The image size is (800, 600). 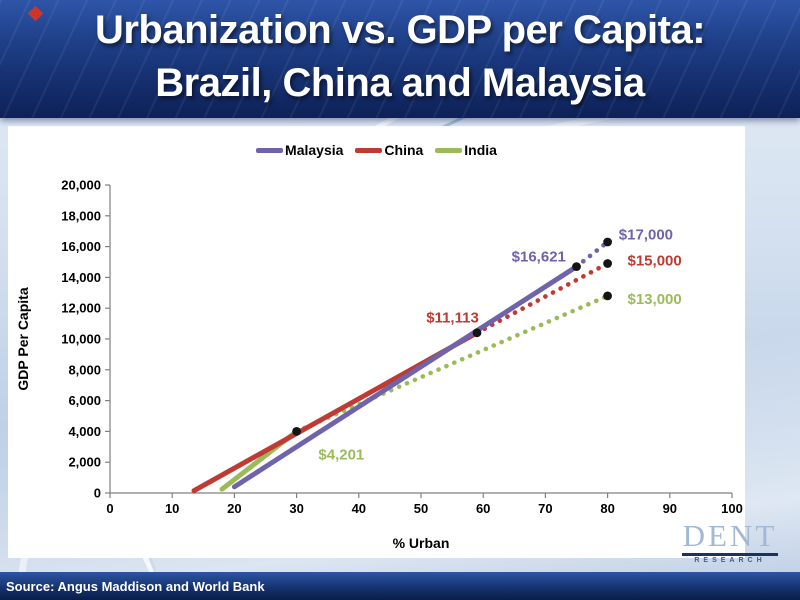 I want to click on source-text: Source: Angus Maddison and World Bank, so click(x=135, y=586).